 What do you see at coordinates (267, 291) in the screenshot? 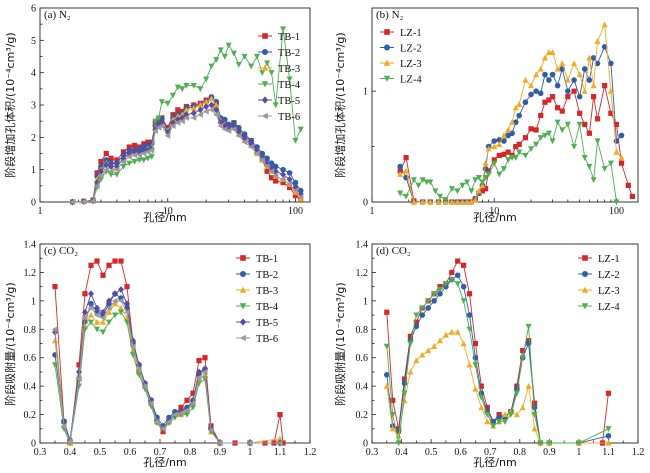
I see `legend-label: TB-3` at bounding box center [267, 291].